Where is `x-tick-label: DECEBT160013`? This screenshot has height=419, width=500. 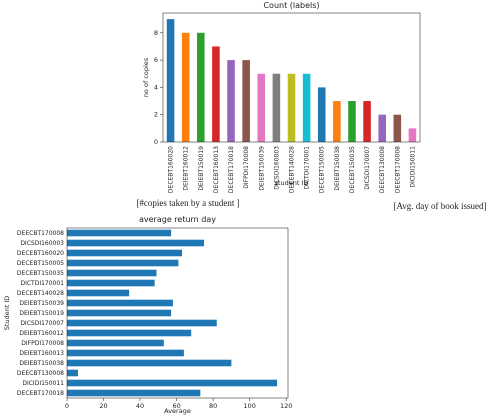 x-tick-label: DECEBT160013 is located at coordinates (216, 169).